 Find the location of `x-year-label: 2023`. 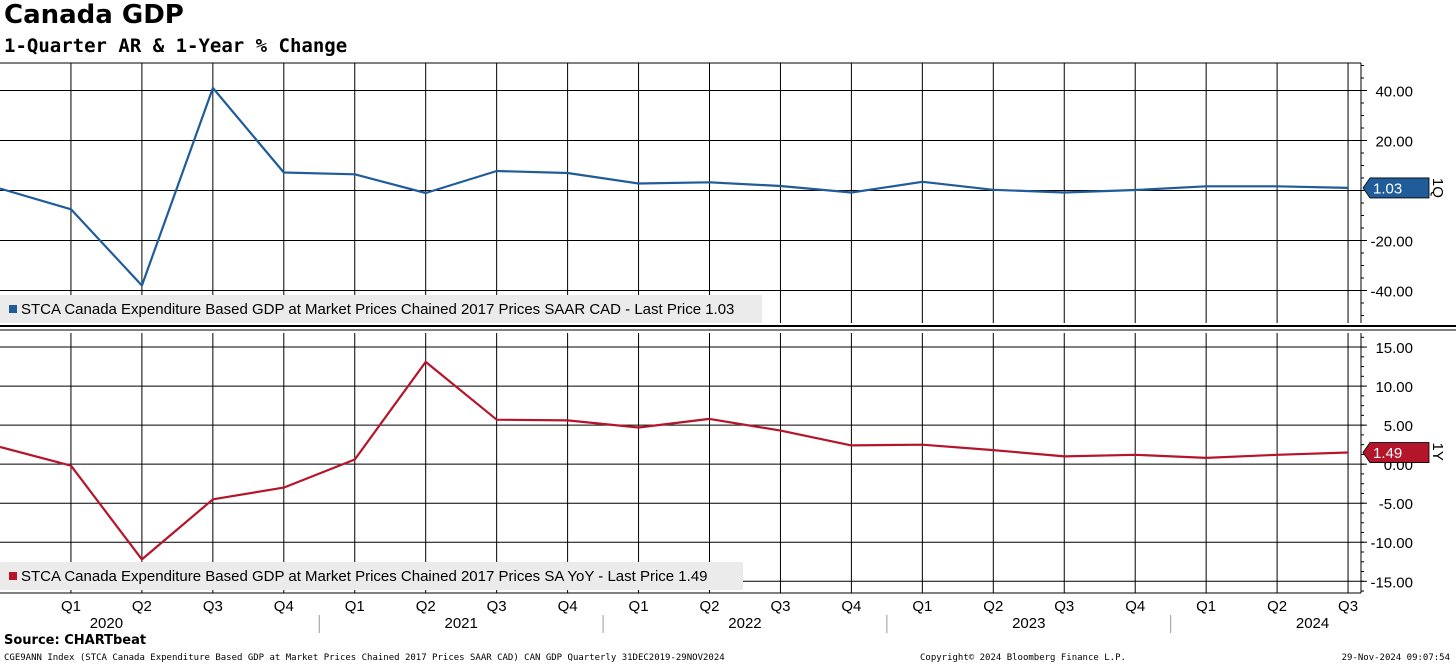

x-year-label: 2023 is located at coordinates (1028, 623).